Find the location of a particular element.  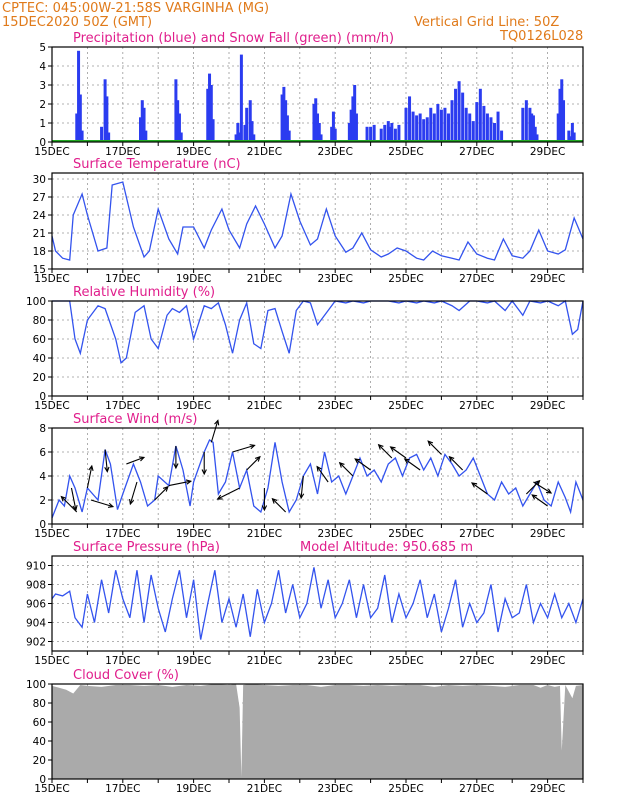

y-tick-label: 6 is located at coordinates (42, 453).